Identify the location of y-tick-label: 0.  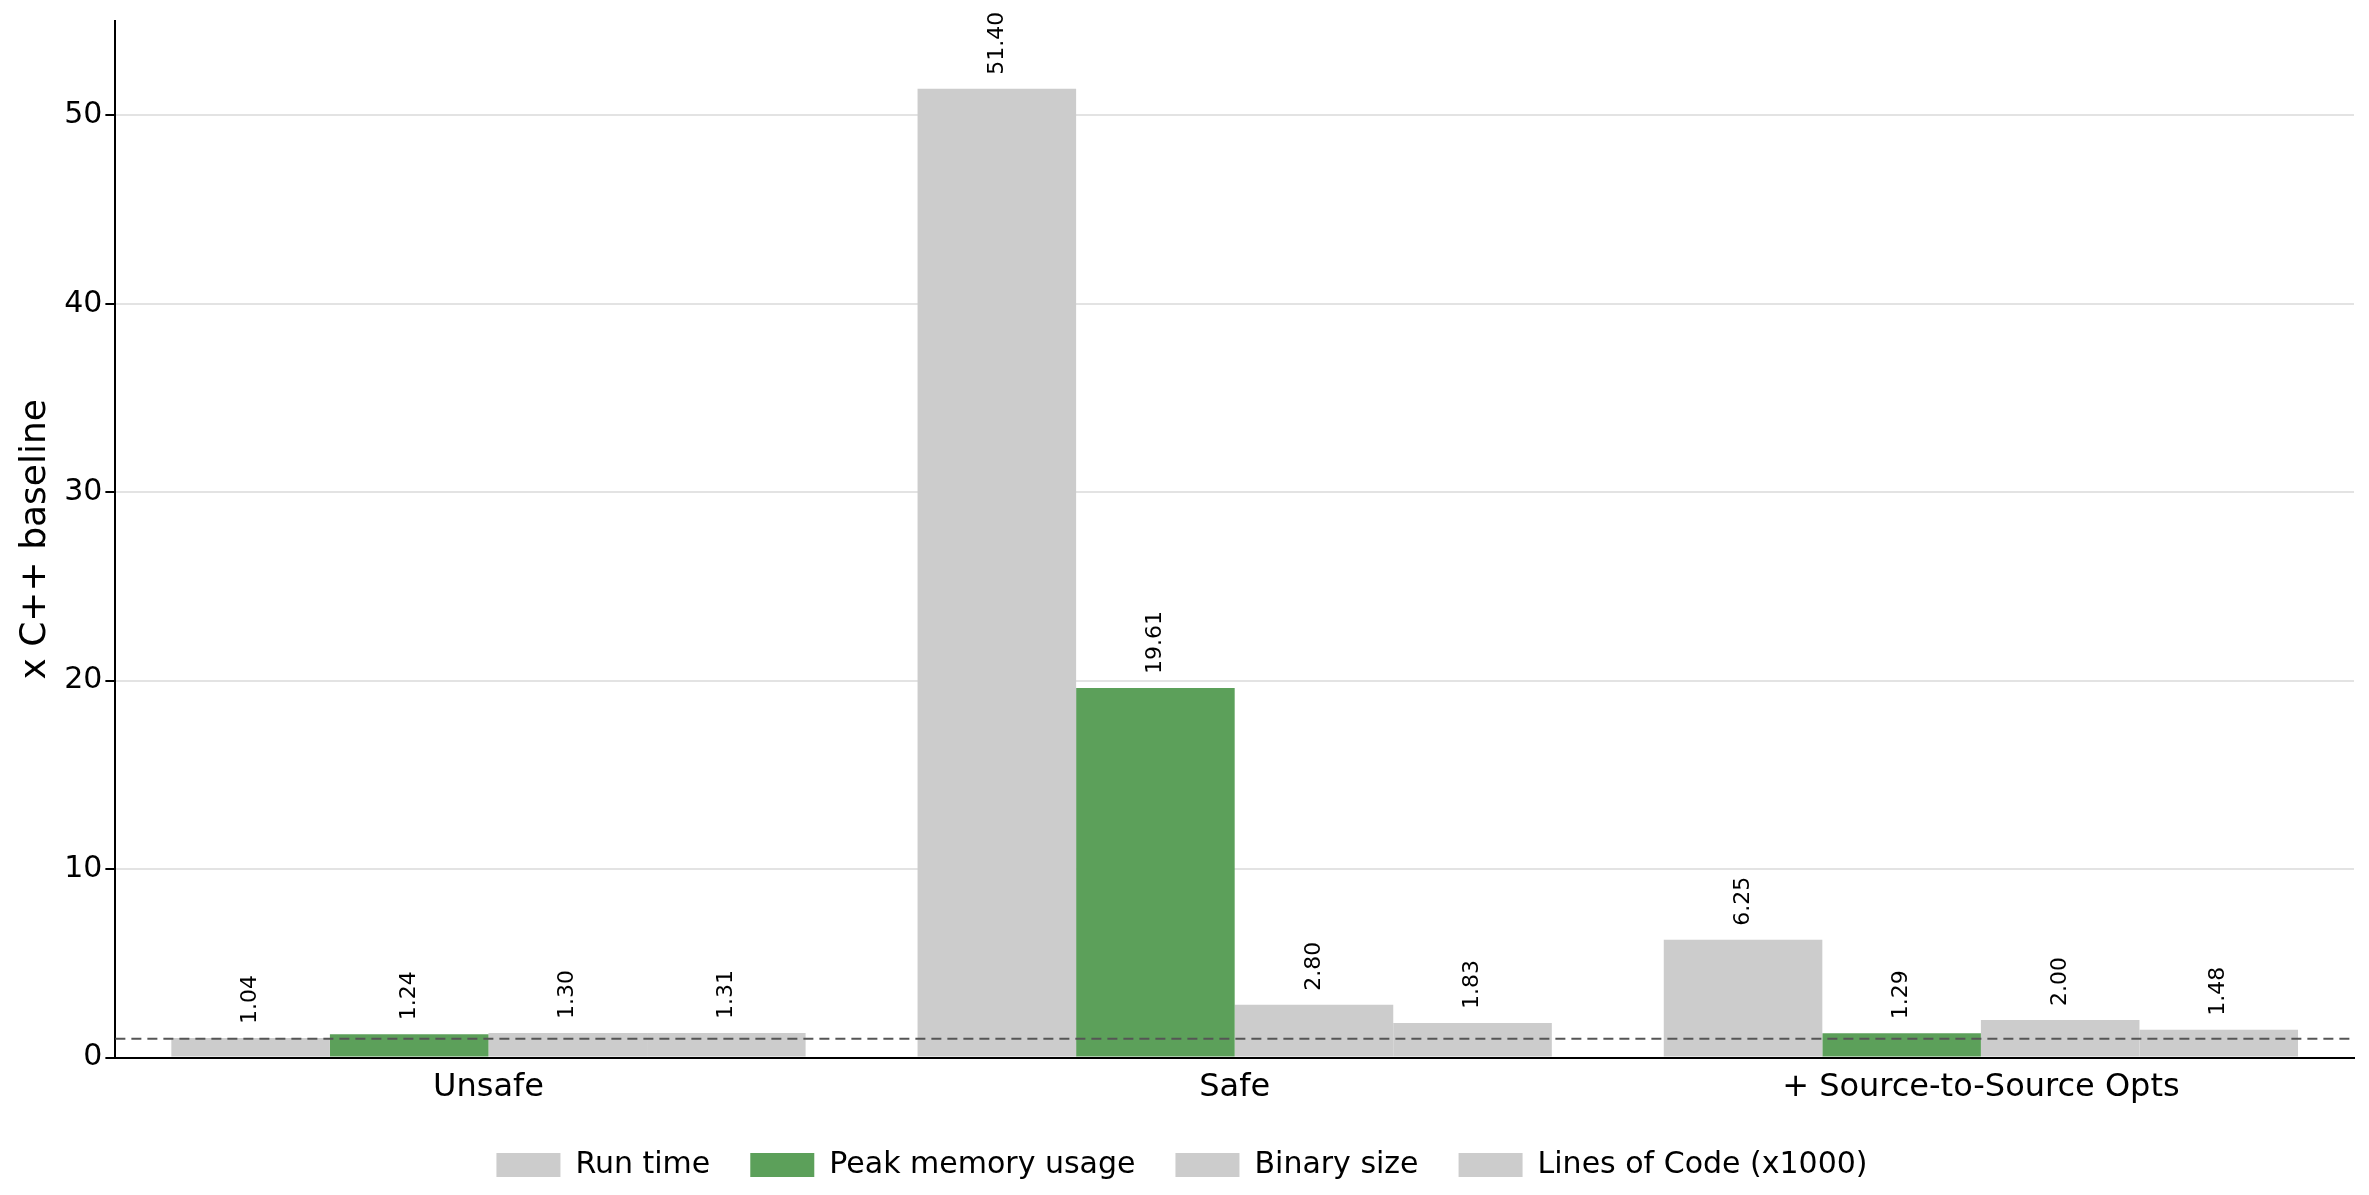
(93, 1055).